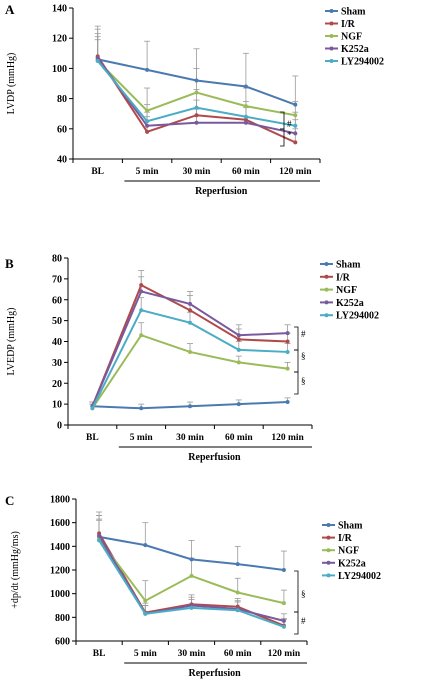  I want to click on x-tick-label: 30 min, so click(190, 438).